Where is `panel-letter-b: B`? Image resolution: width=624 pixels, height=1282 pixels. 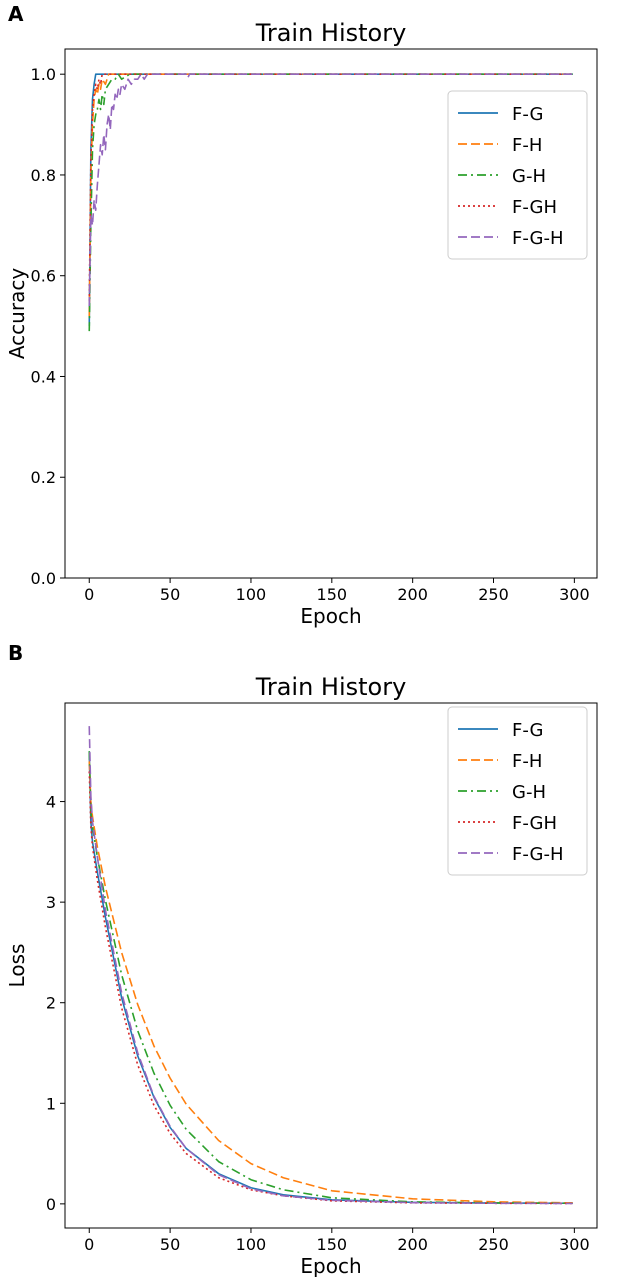
panel-letter-b: B is located at coordinates (16, 653).